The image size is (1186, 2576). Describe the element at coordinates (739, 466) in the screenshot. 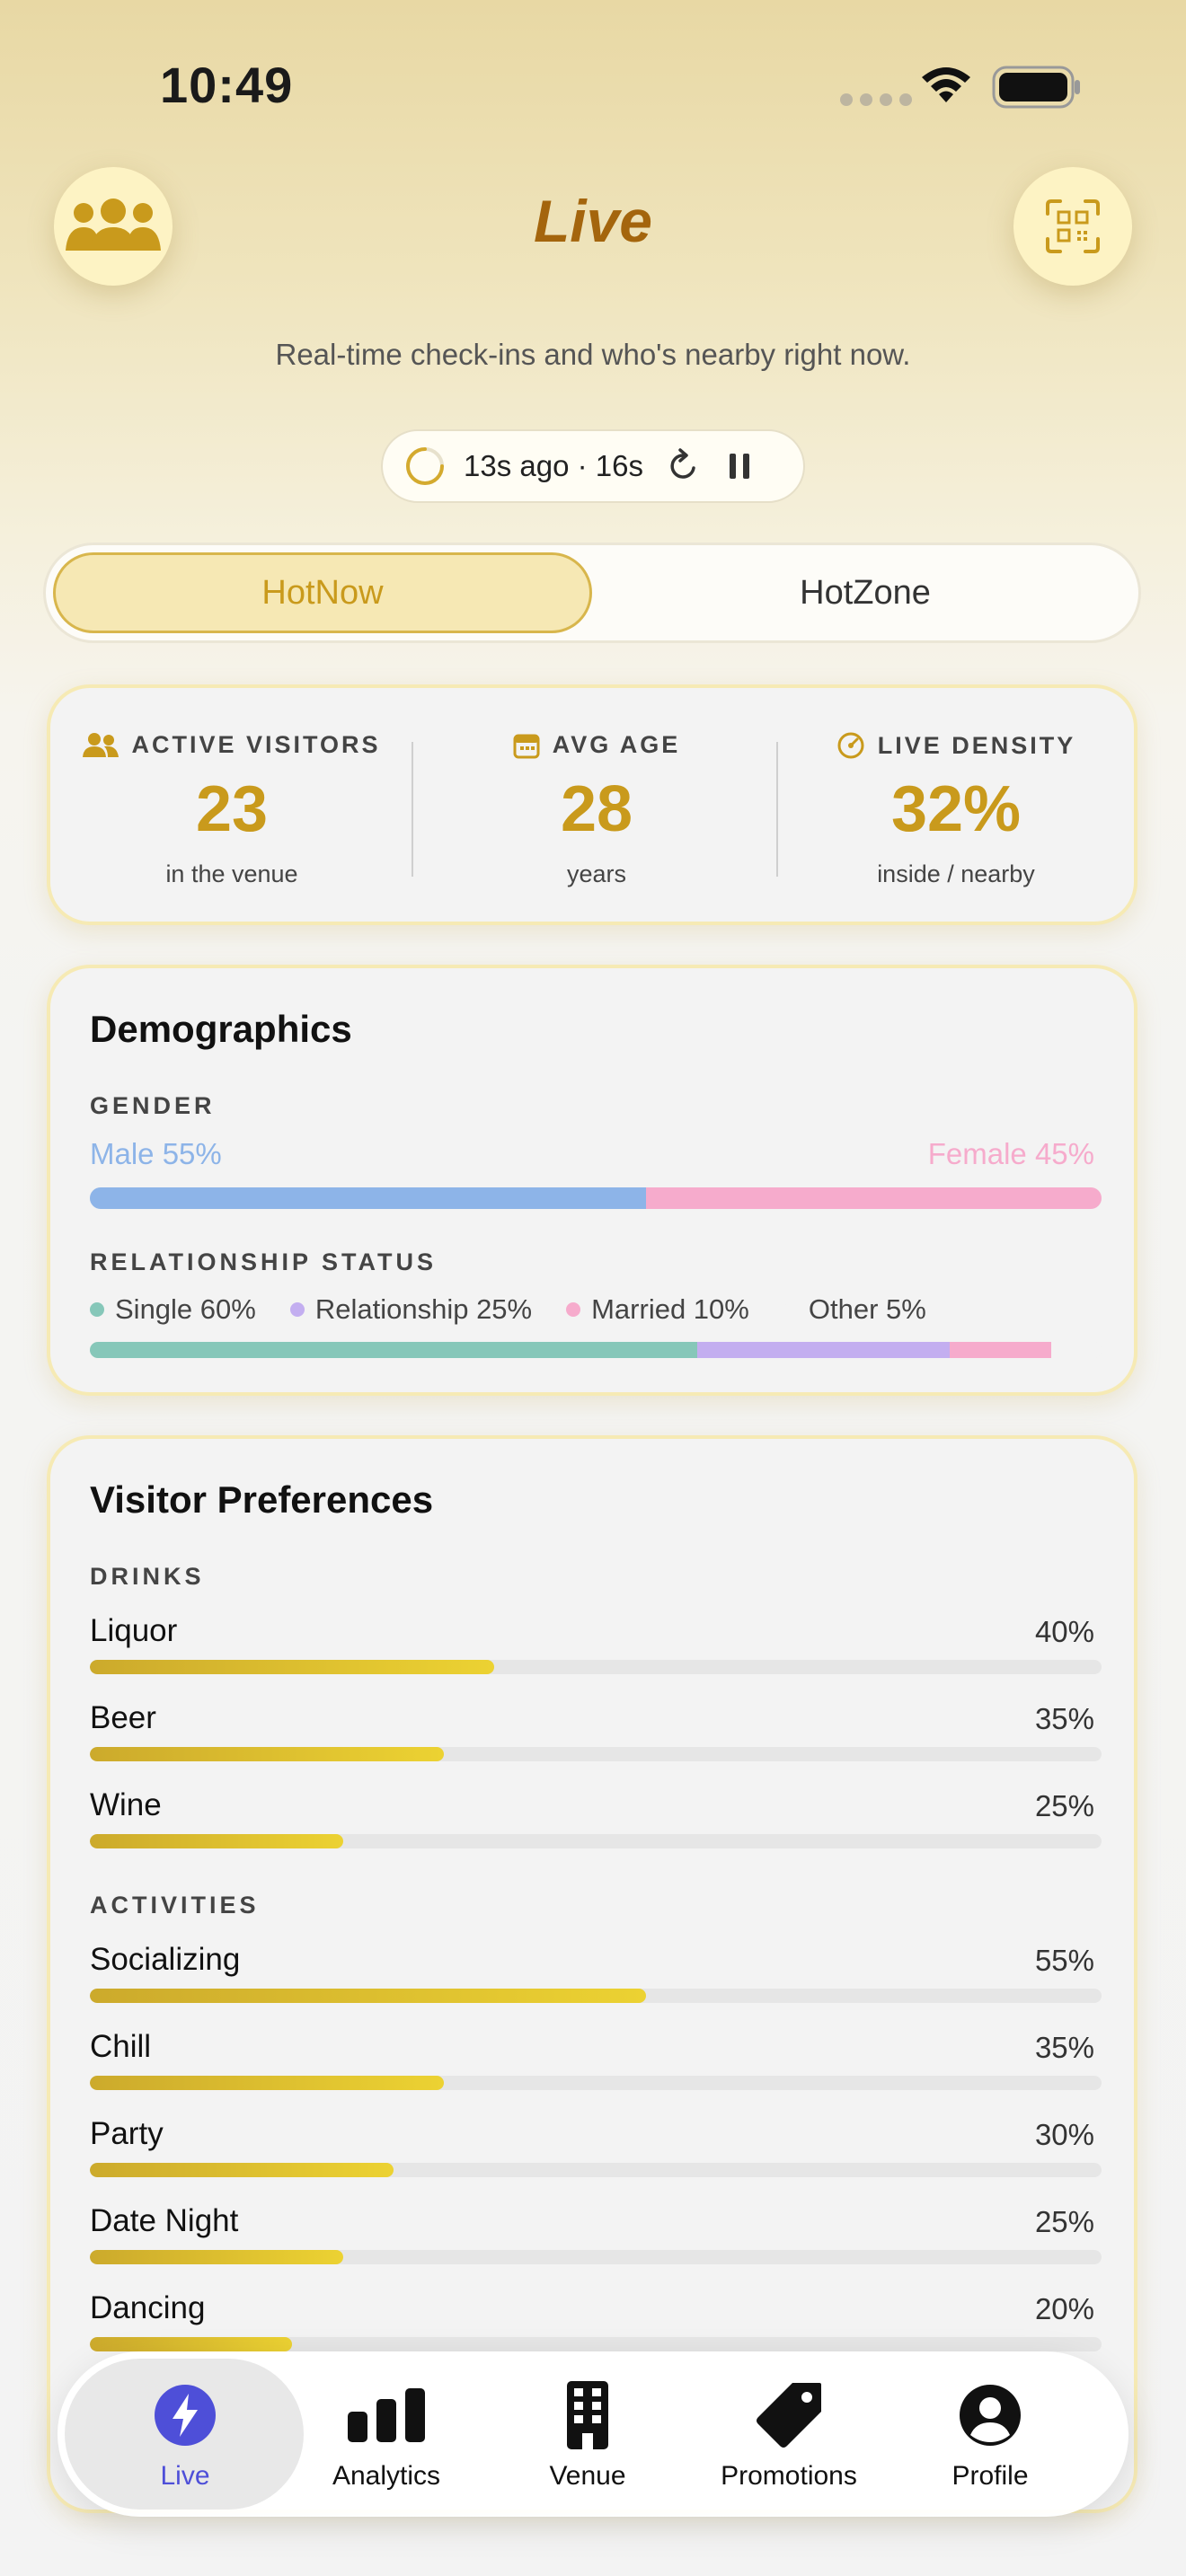

I see `pause-icon` at that location.